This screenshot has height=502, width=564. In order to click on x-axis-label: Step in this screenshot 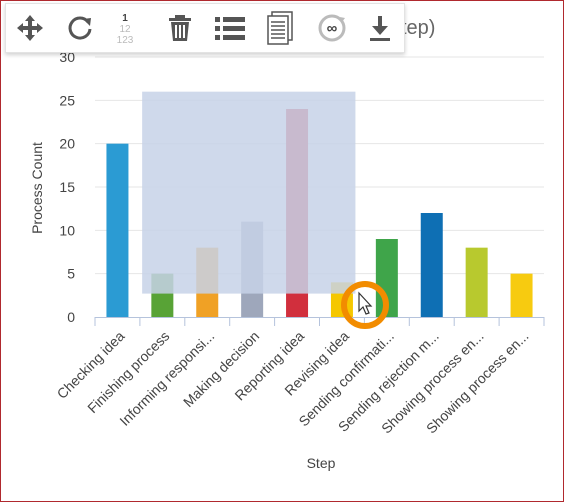, I will do `click(321, 463)`.